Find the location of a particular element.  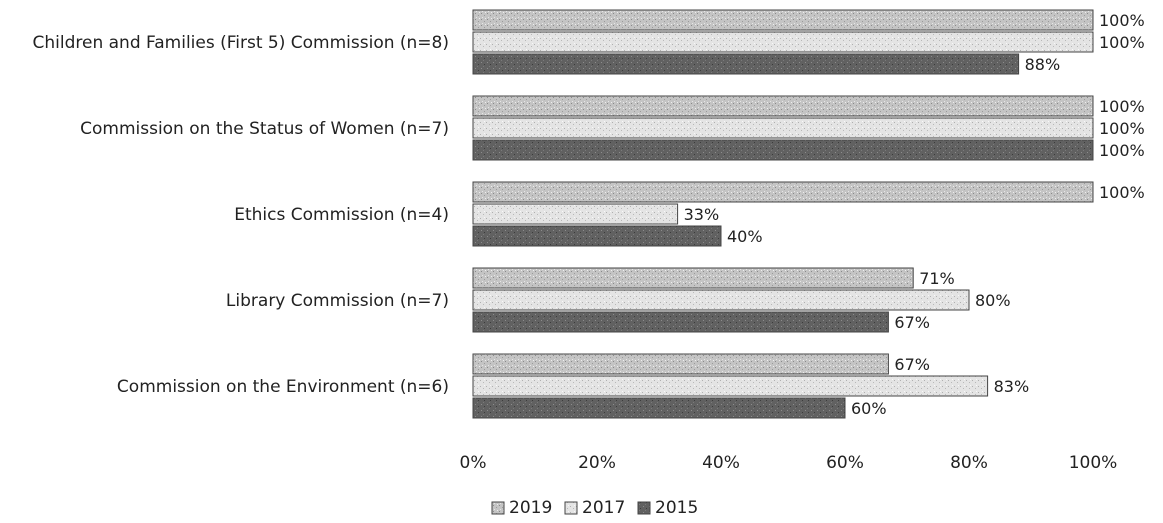

category-label: Library Commission (n=7) is located at coordinates (337, 301).